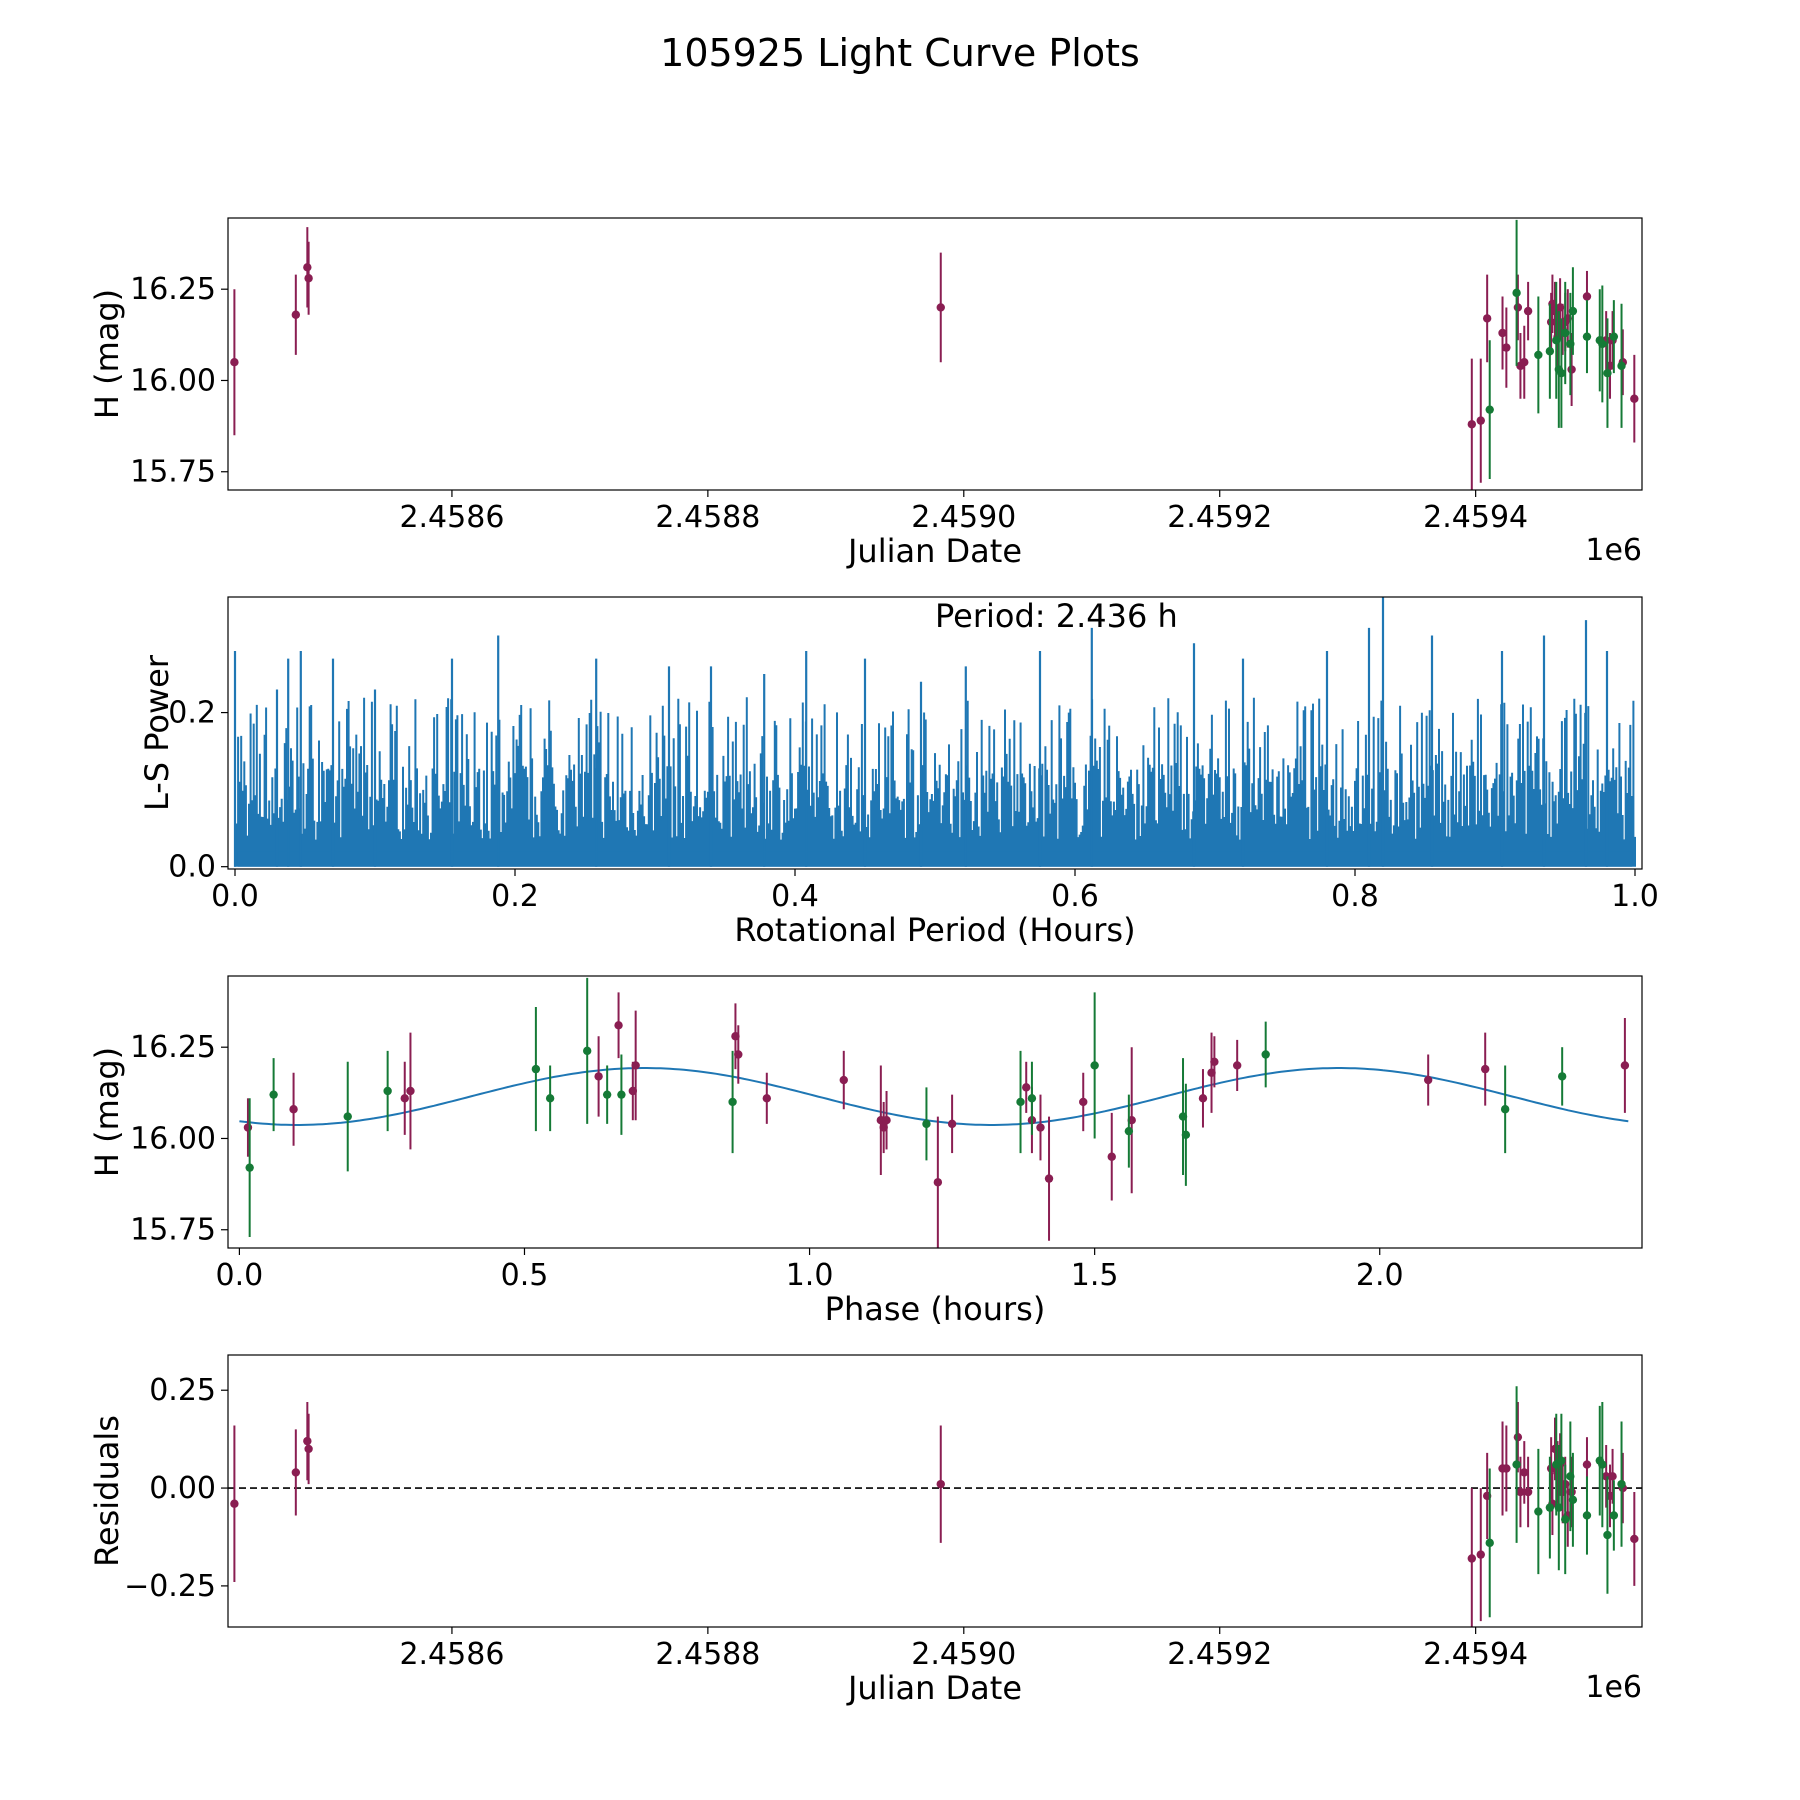 This screenshot has width=1800, height=1800. Describe the element at coordinates (934, 1096) in the screenshot. I see `sinusoidal-fit-curve` at that location.